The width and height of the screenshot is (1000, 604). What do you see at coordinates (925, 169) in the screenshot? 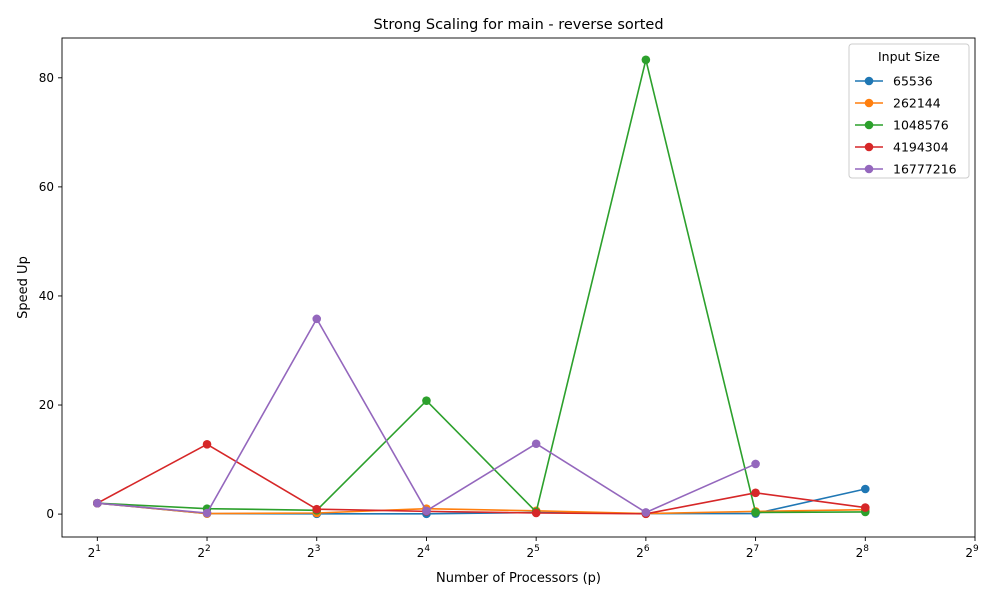
I see `legend-label: 16777216` at bounding box center [925, 169].